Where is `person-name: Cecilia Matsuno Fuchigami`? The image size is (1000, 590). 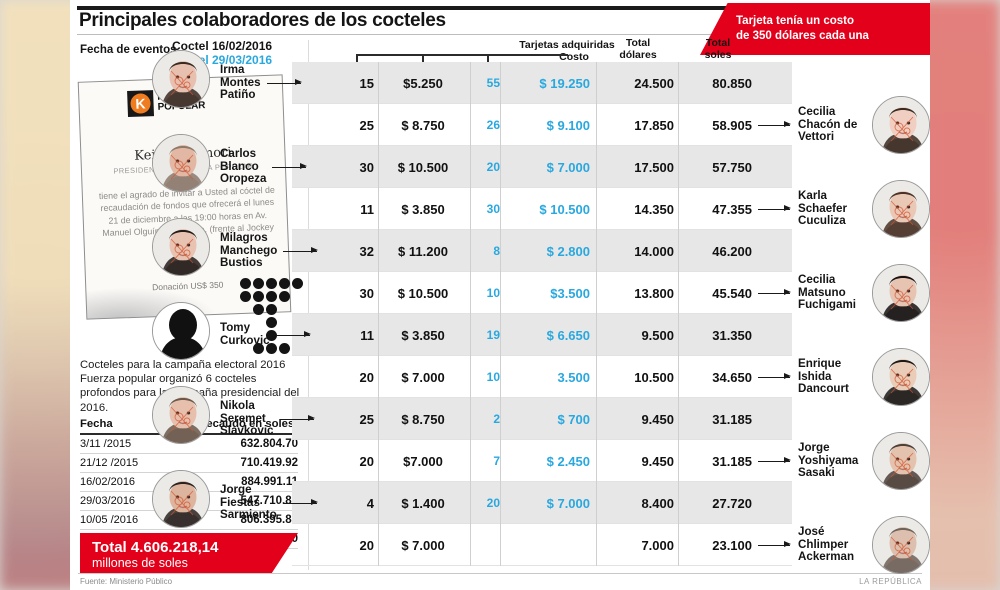 person-name: Cecilia Matsuno Fuchigami is located at coordinates (834, 293).